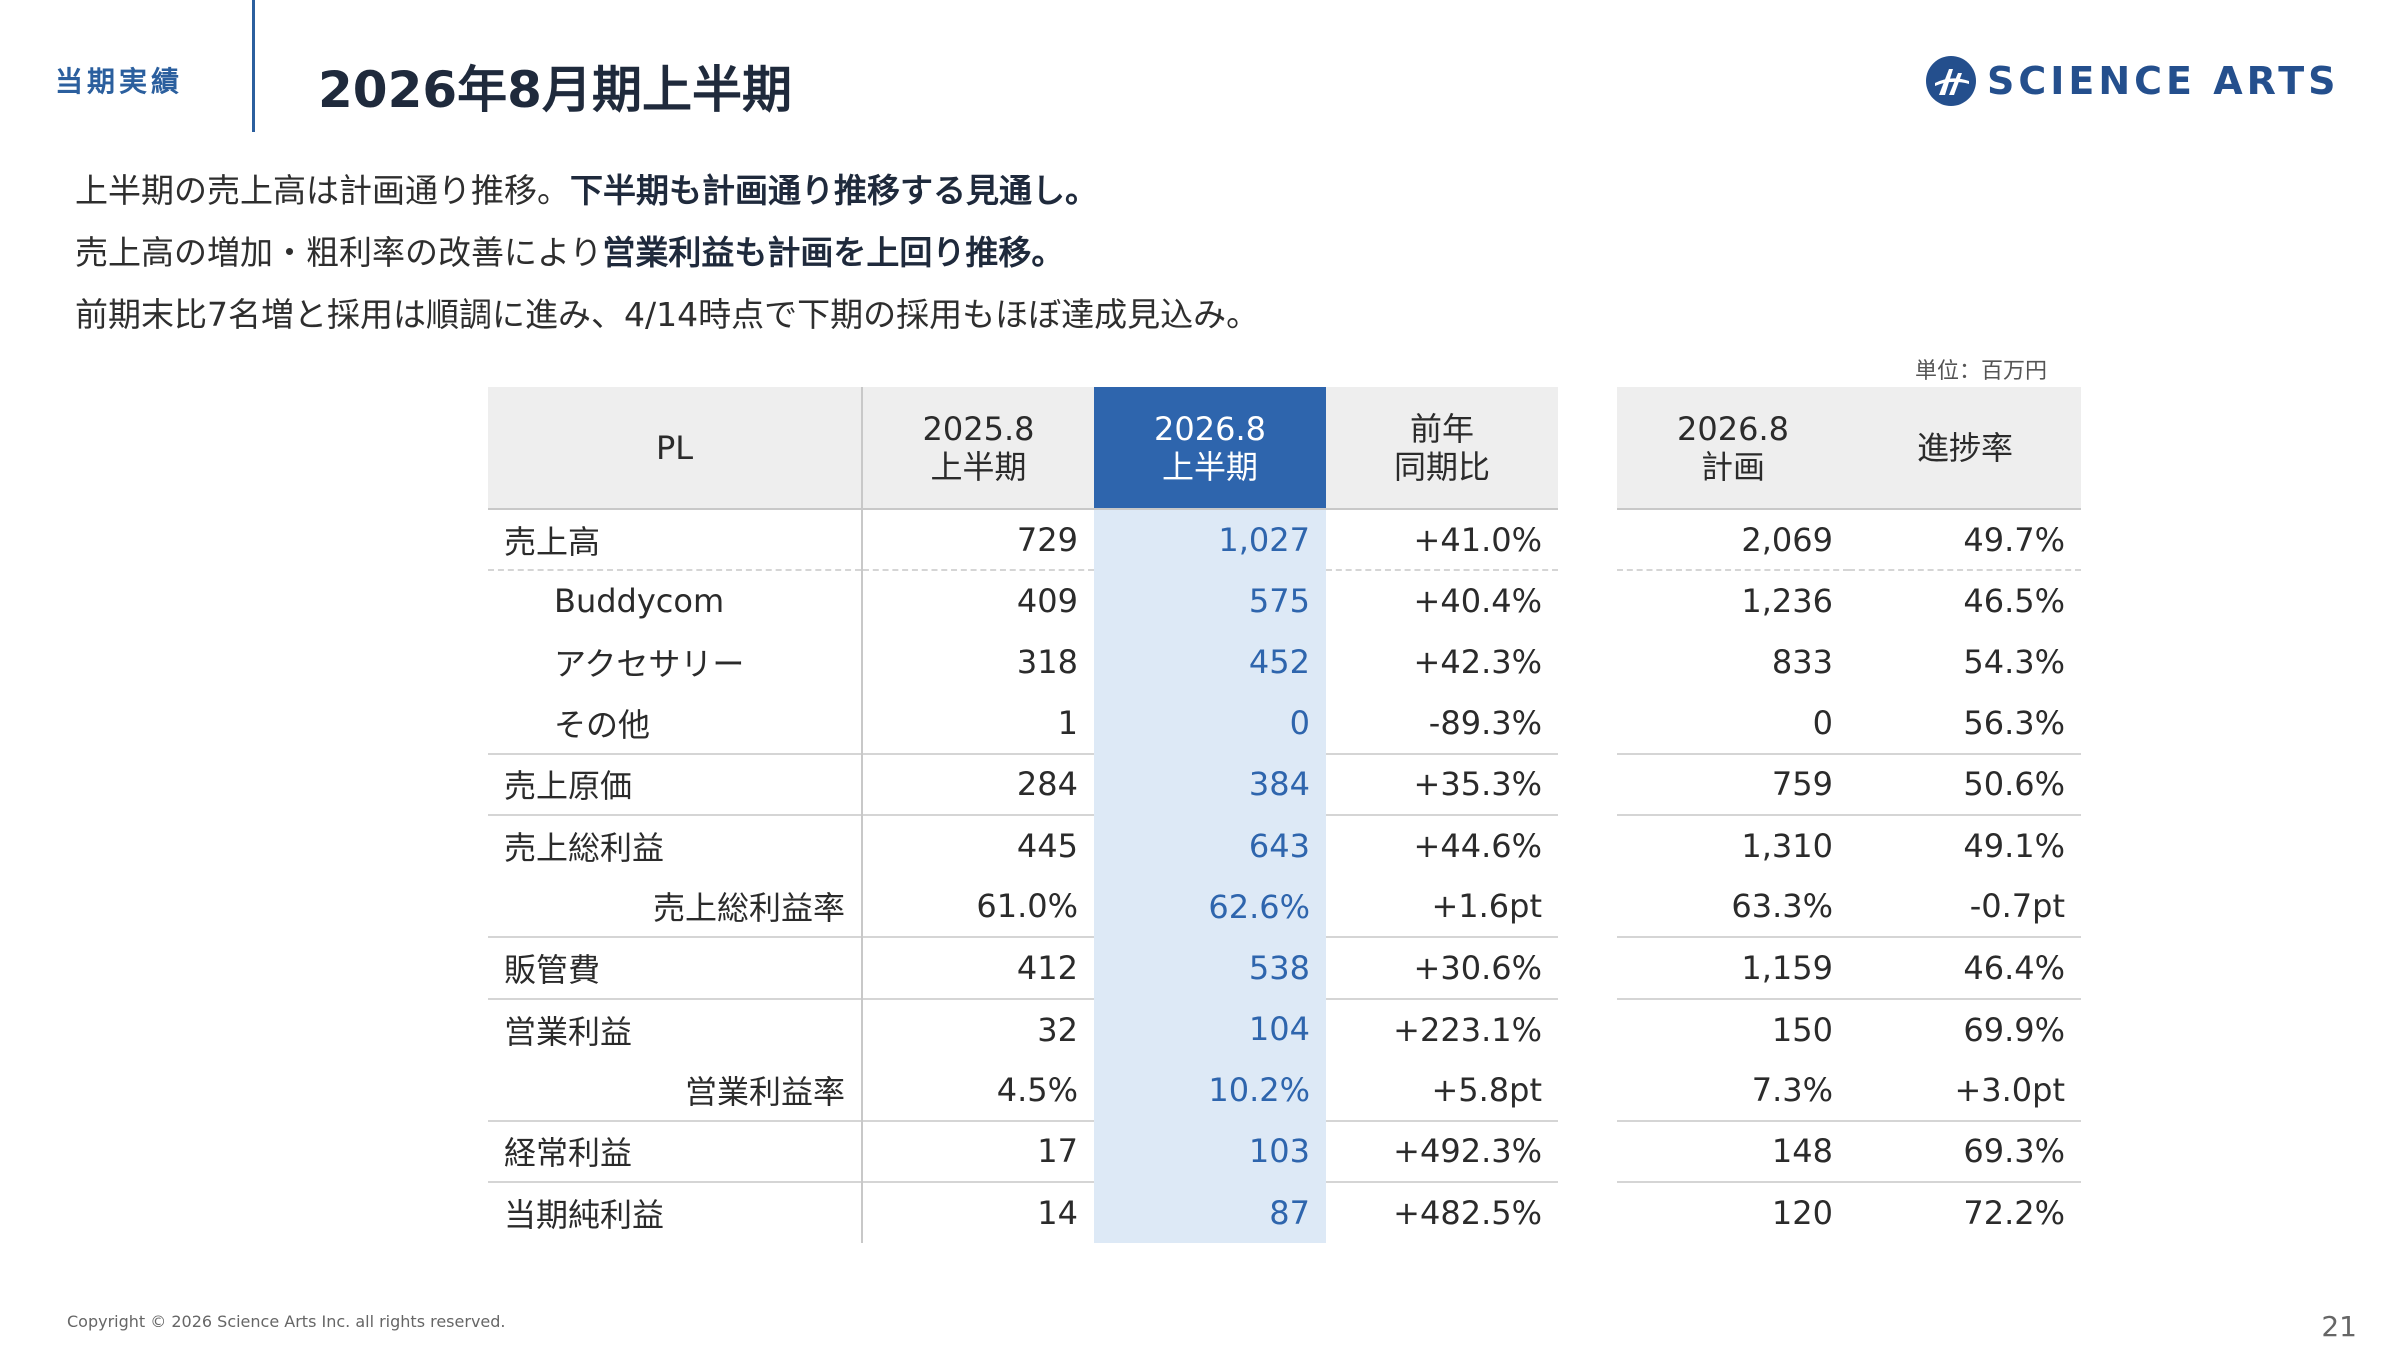 The height and width of the screenshot is (1349, 2400). I want to click on progress-value: 49.7%, so click(2014, 539).